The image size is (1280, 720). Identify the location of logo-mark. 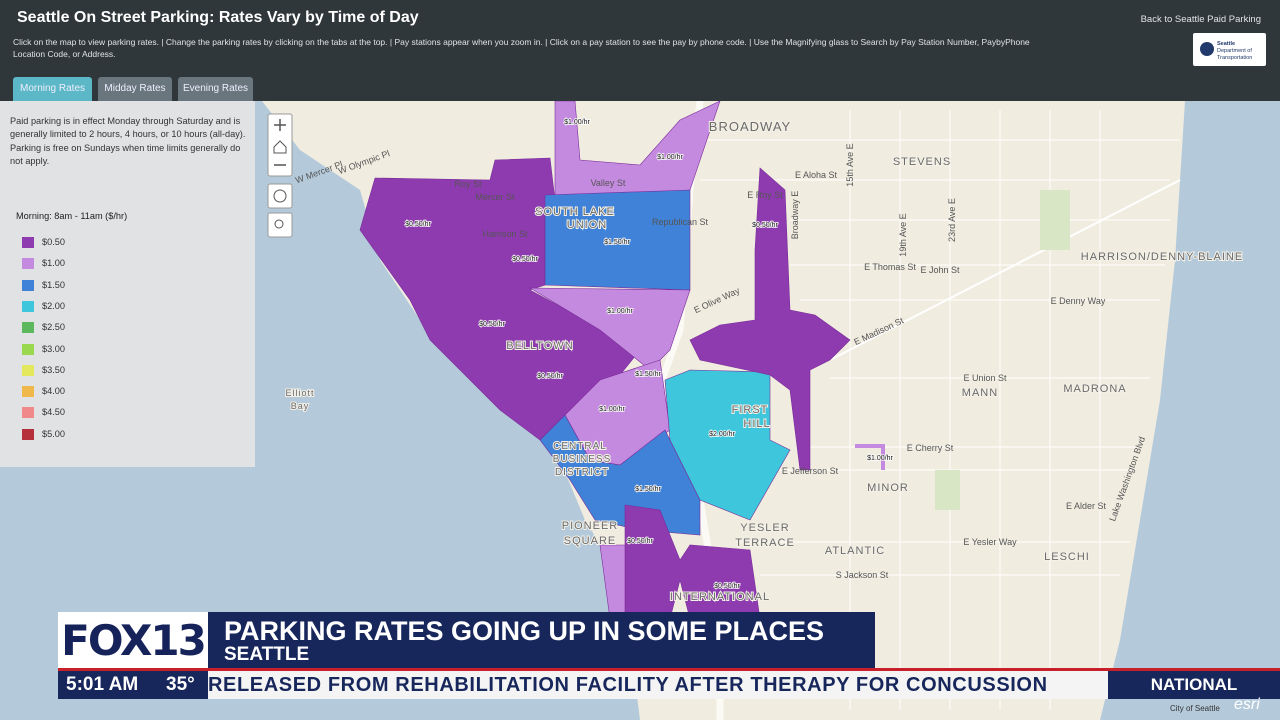
(1207, 49).